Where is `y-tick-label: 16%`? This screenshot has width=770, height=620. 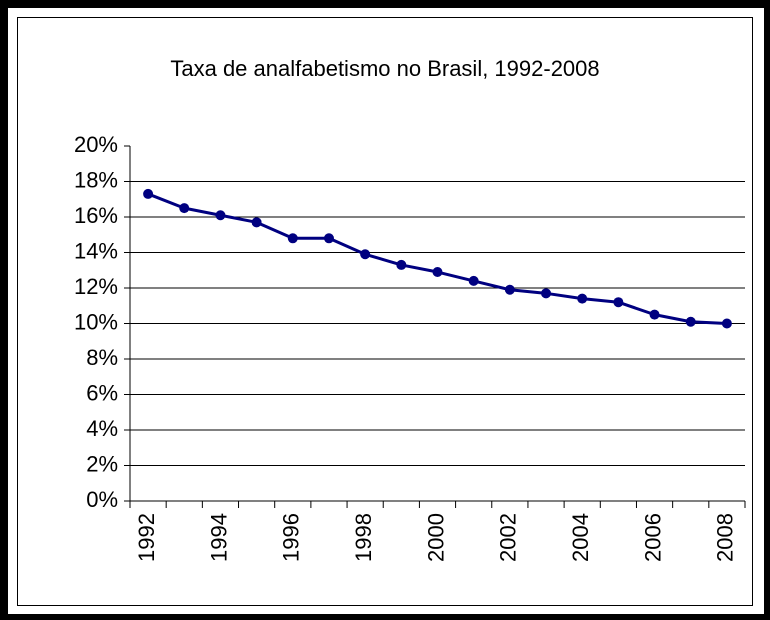 y-tick-label: 16% is located at coordinates (96, 215).